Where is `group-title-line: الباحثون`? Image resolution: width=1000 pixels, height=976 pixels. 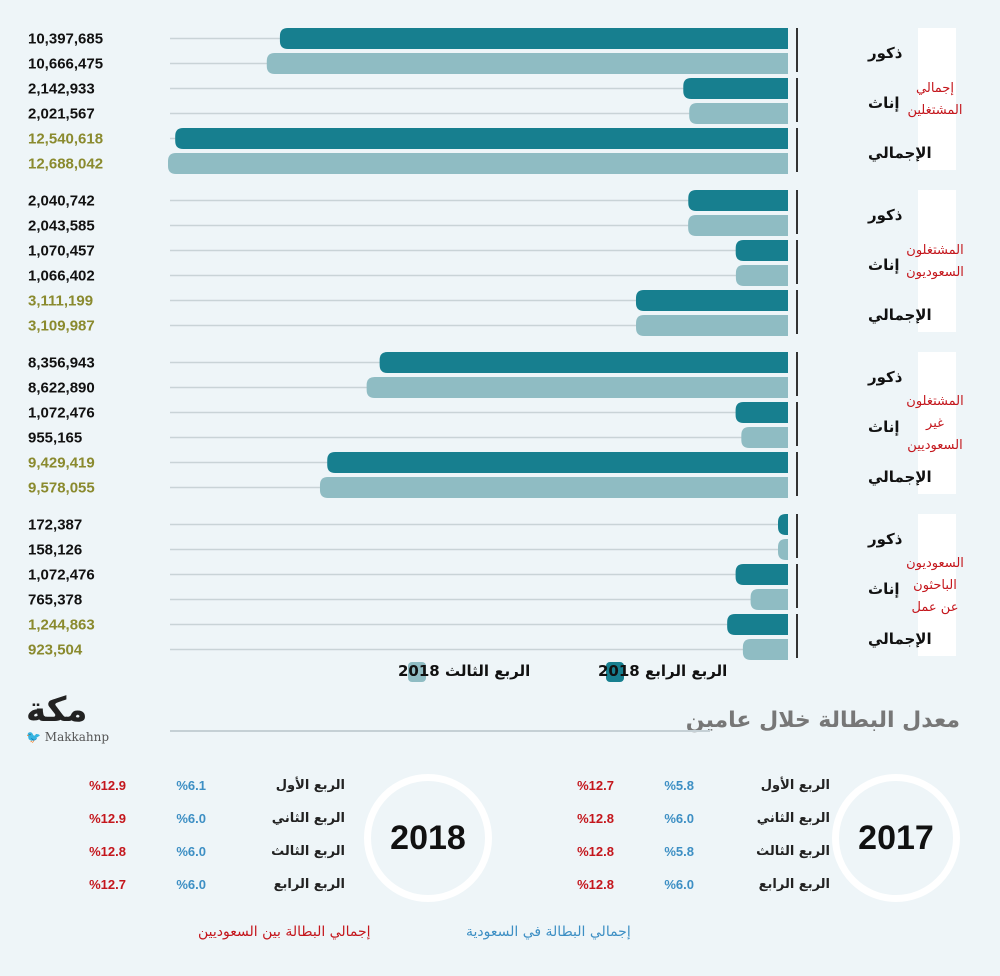
group-title-line: الباحثون is located at coordinates (935, 585).